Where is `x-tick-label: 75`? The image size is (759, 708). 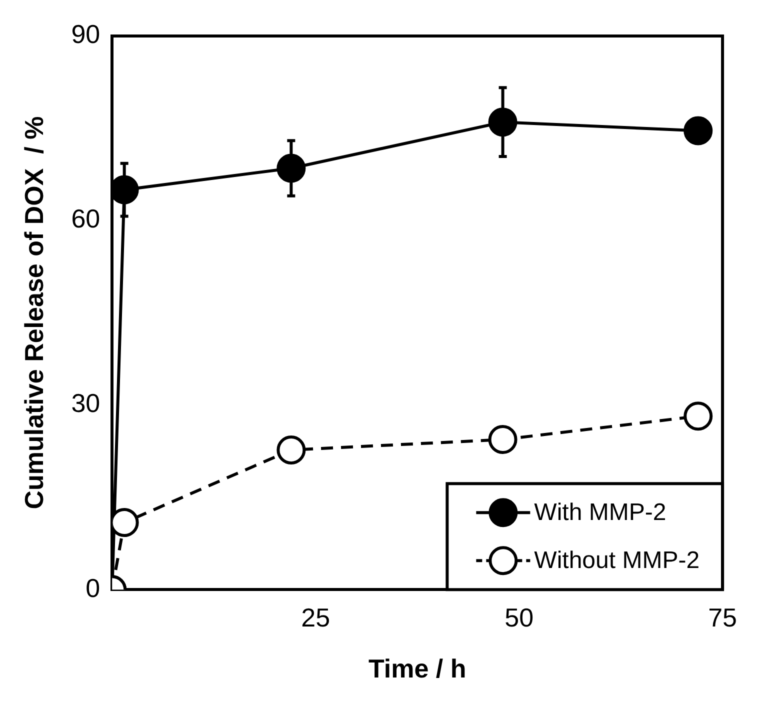
x-tick-label: 75 is located at coordinates (722, 617).